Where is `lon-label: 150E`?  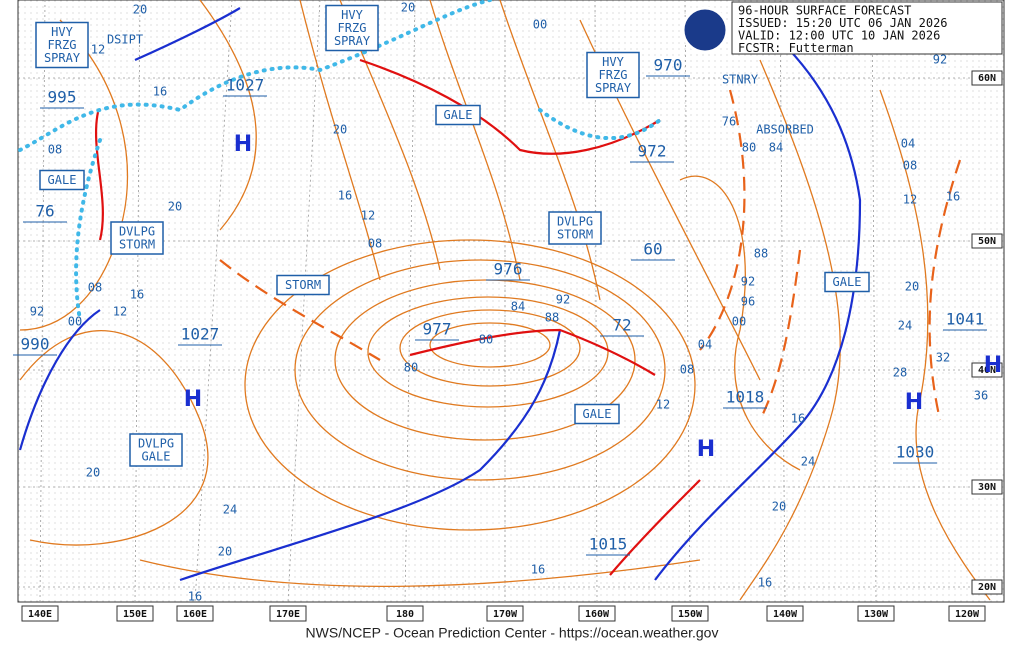
lon-label: 150E is located at coordinates (135, 614).